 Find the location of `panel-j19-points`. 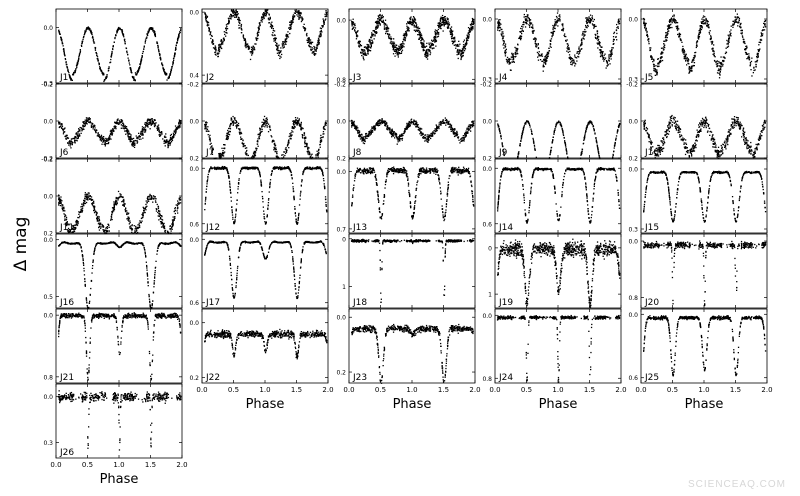

panel-j19-points is located at coordinates (559, 273).